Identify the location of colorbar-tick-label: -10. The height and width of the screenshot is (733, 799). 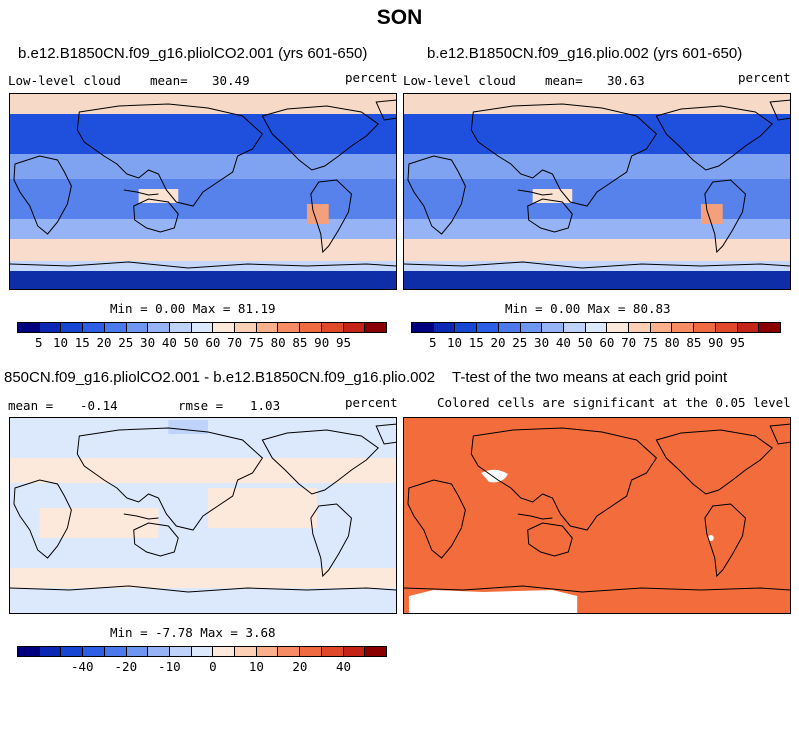
(169, 666).